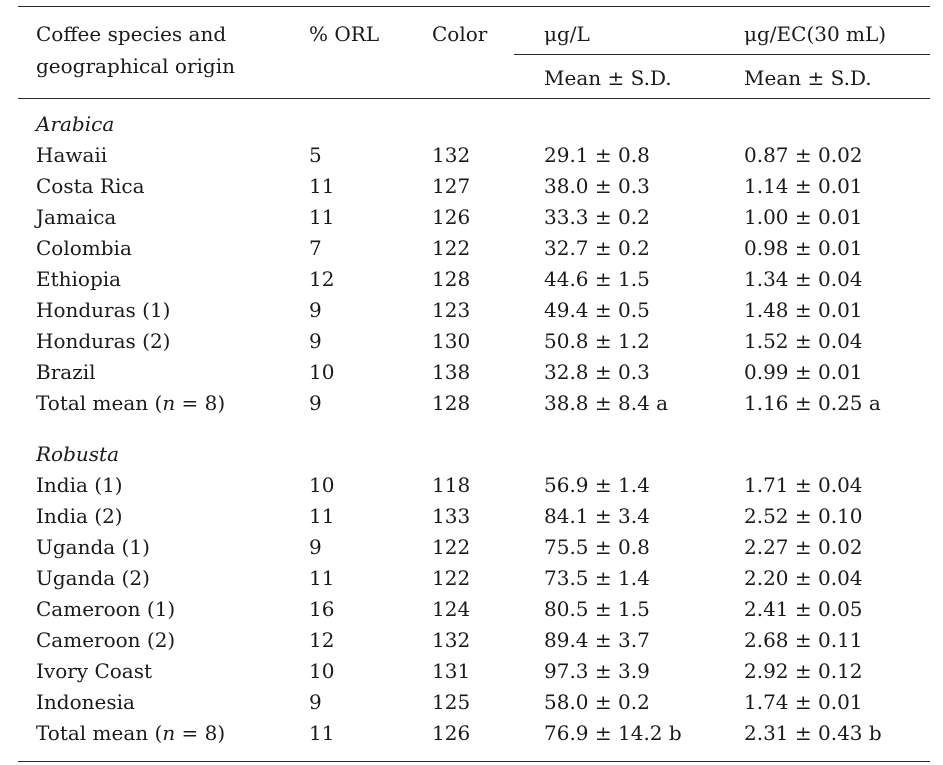  I want to click on ugl-cell: 44.6 ± 1.5, so click(597, 279).